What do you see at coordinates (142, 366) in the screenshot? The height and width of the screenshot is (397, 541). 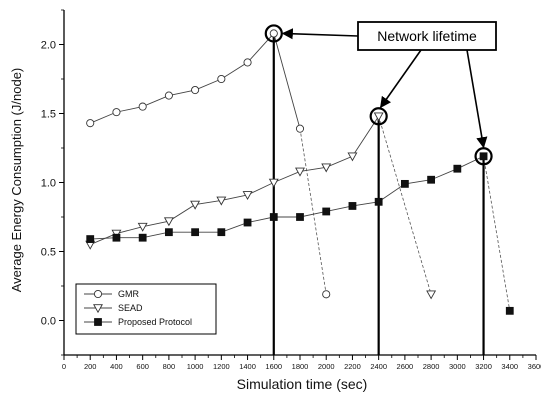 I see `x-tick-label: 600` at bounding box center [142, 366].